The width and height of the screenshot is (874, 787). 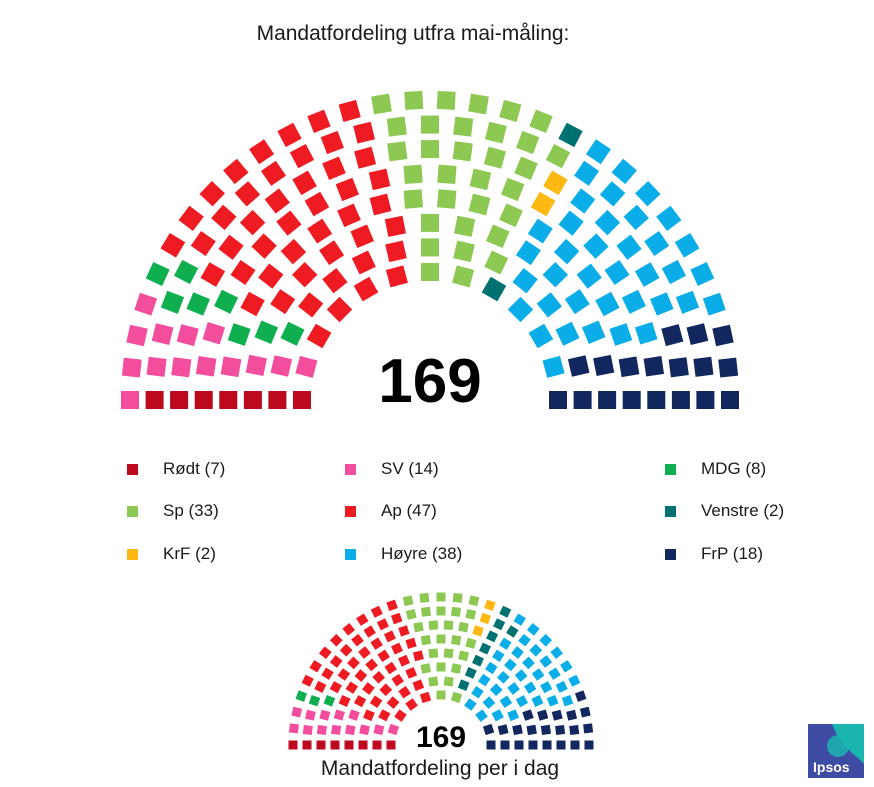 What do you see at coordinates (266, 332) in the screenshot?
I see `main-seat-mdg` at bounding box center [266, 332].